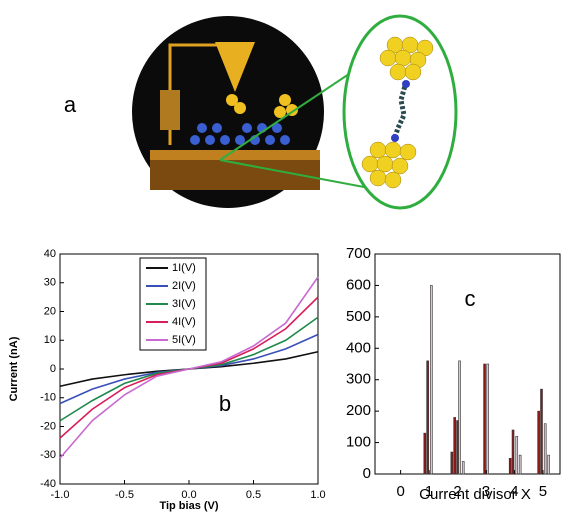 The width and height of the screenshot is (564, 519). Describe the element at coordinates (60, 495) in the screenshot. I see `x-tick-label: -1.0` at that location.